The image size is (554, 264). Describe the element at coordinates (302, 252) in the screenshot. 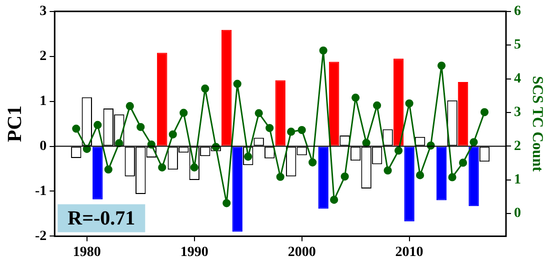

I see `x-tick-label: 2000` at that location.